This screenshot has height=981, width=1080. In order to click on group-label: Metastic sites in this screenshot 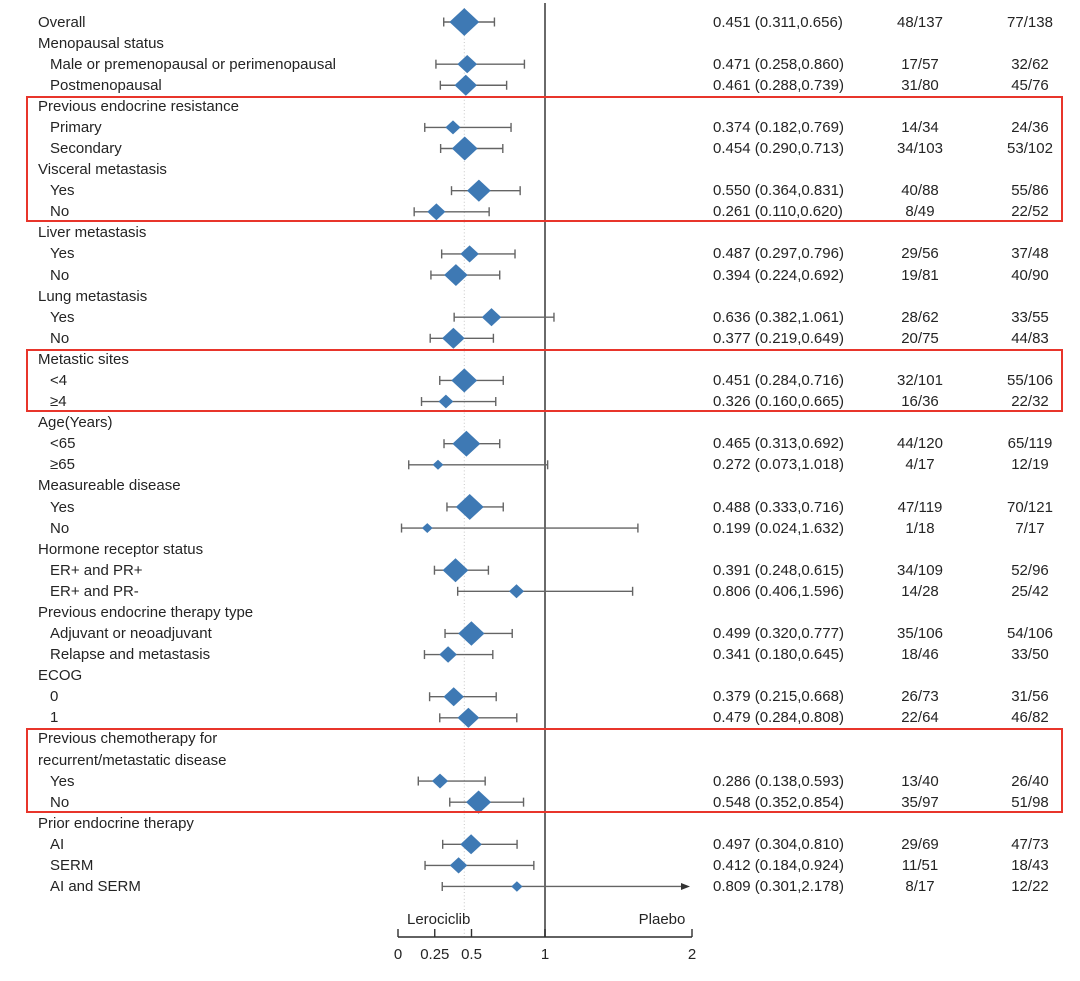, I will do `click(83, 359)`.